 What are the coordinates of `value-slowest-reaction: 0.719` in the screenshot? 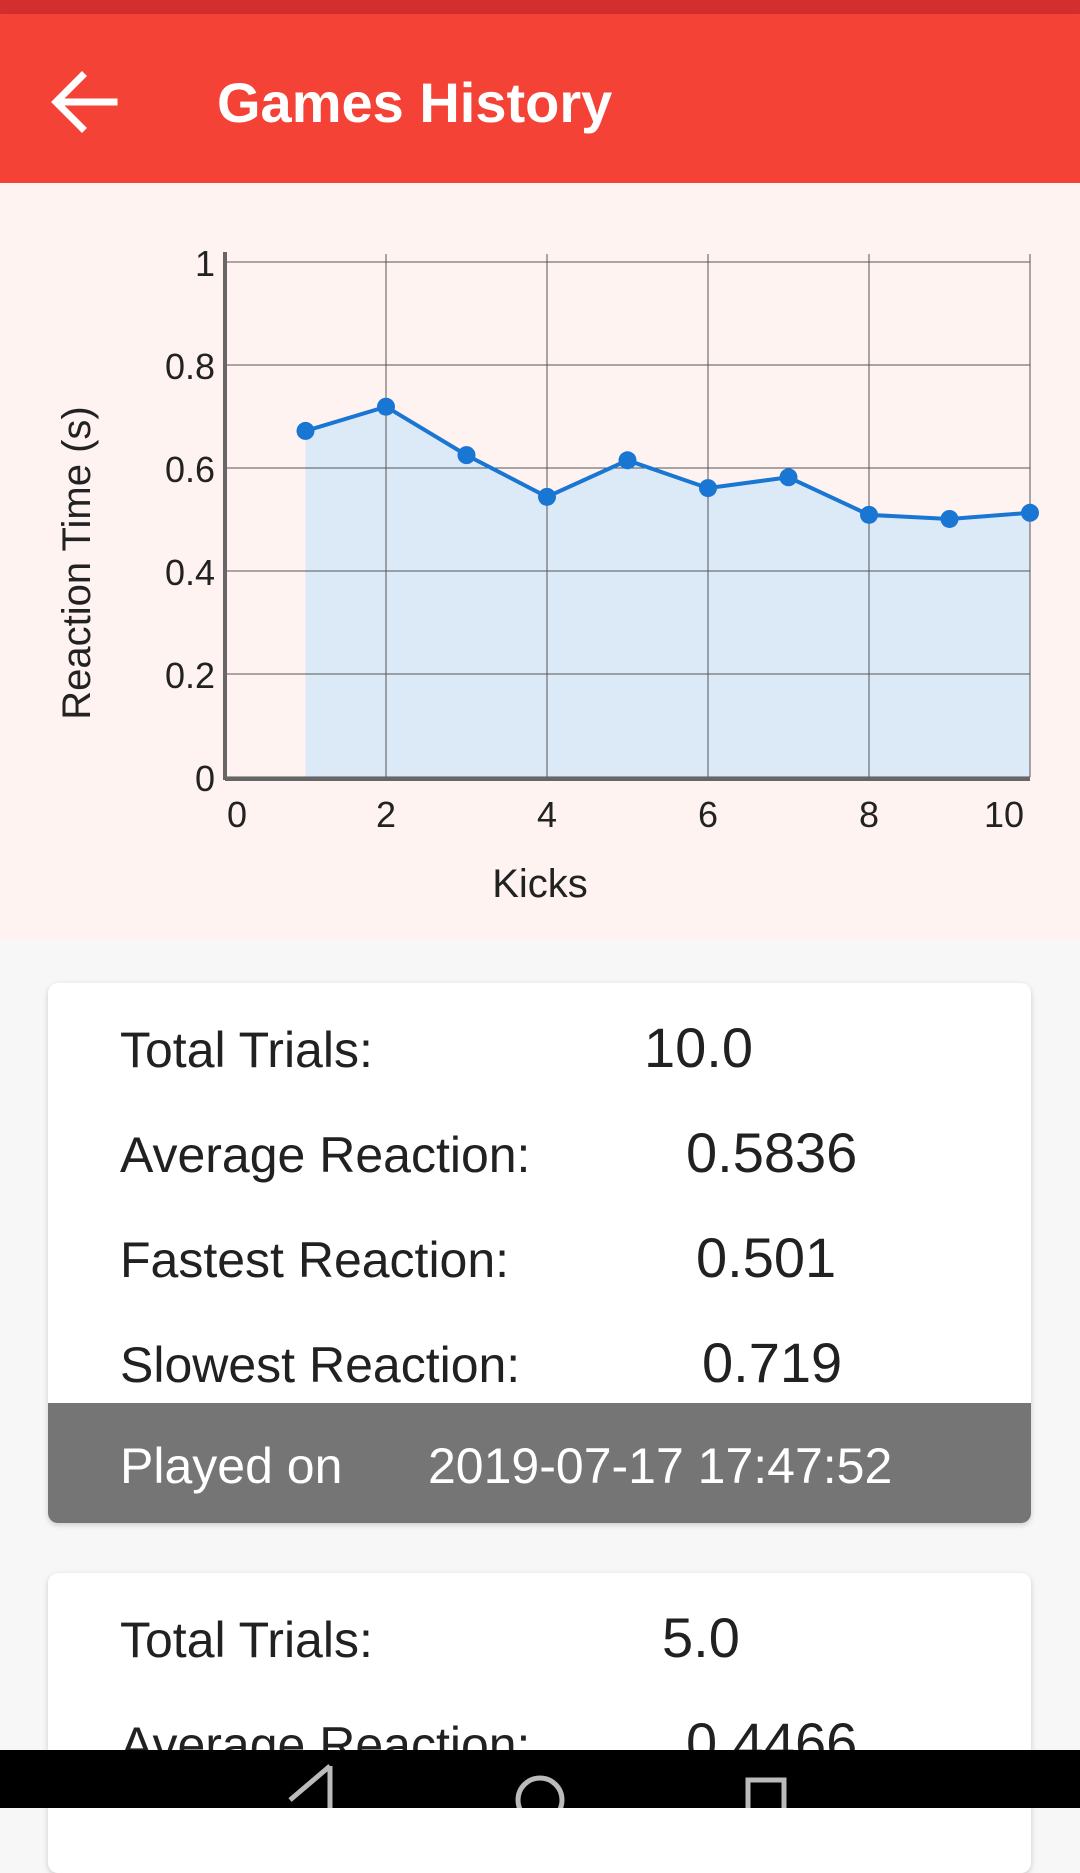 It's located at (772, 1362).